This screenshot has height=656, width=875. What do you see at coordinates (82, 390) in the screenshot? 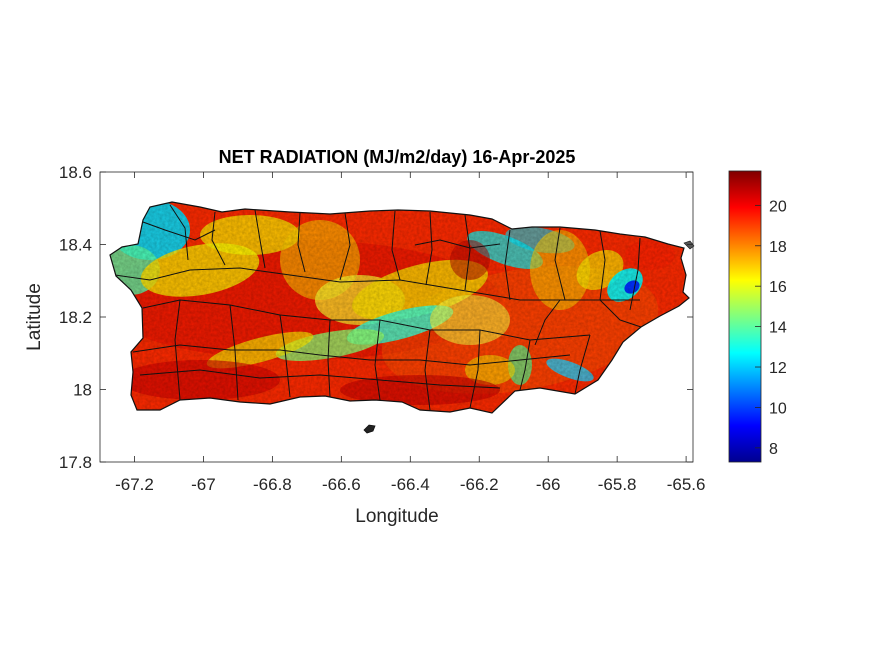
I see `y-tick-label: 18` at bounding box center [82, 390].